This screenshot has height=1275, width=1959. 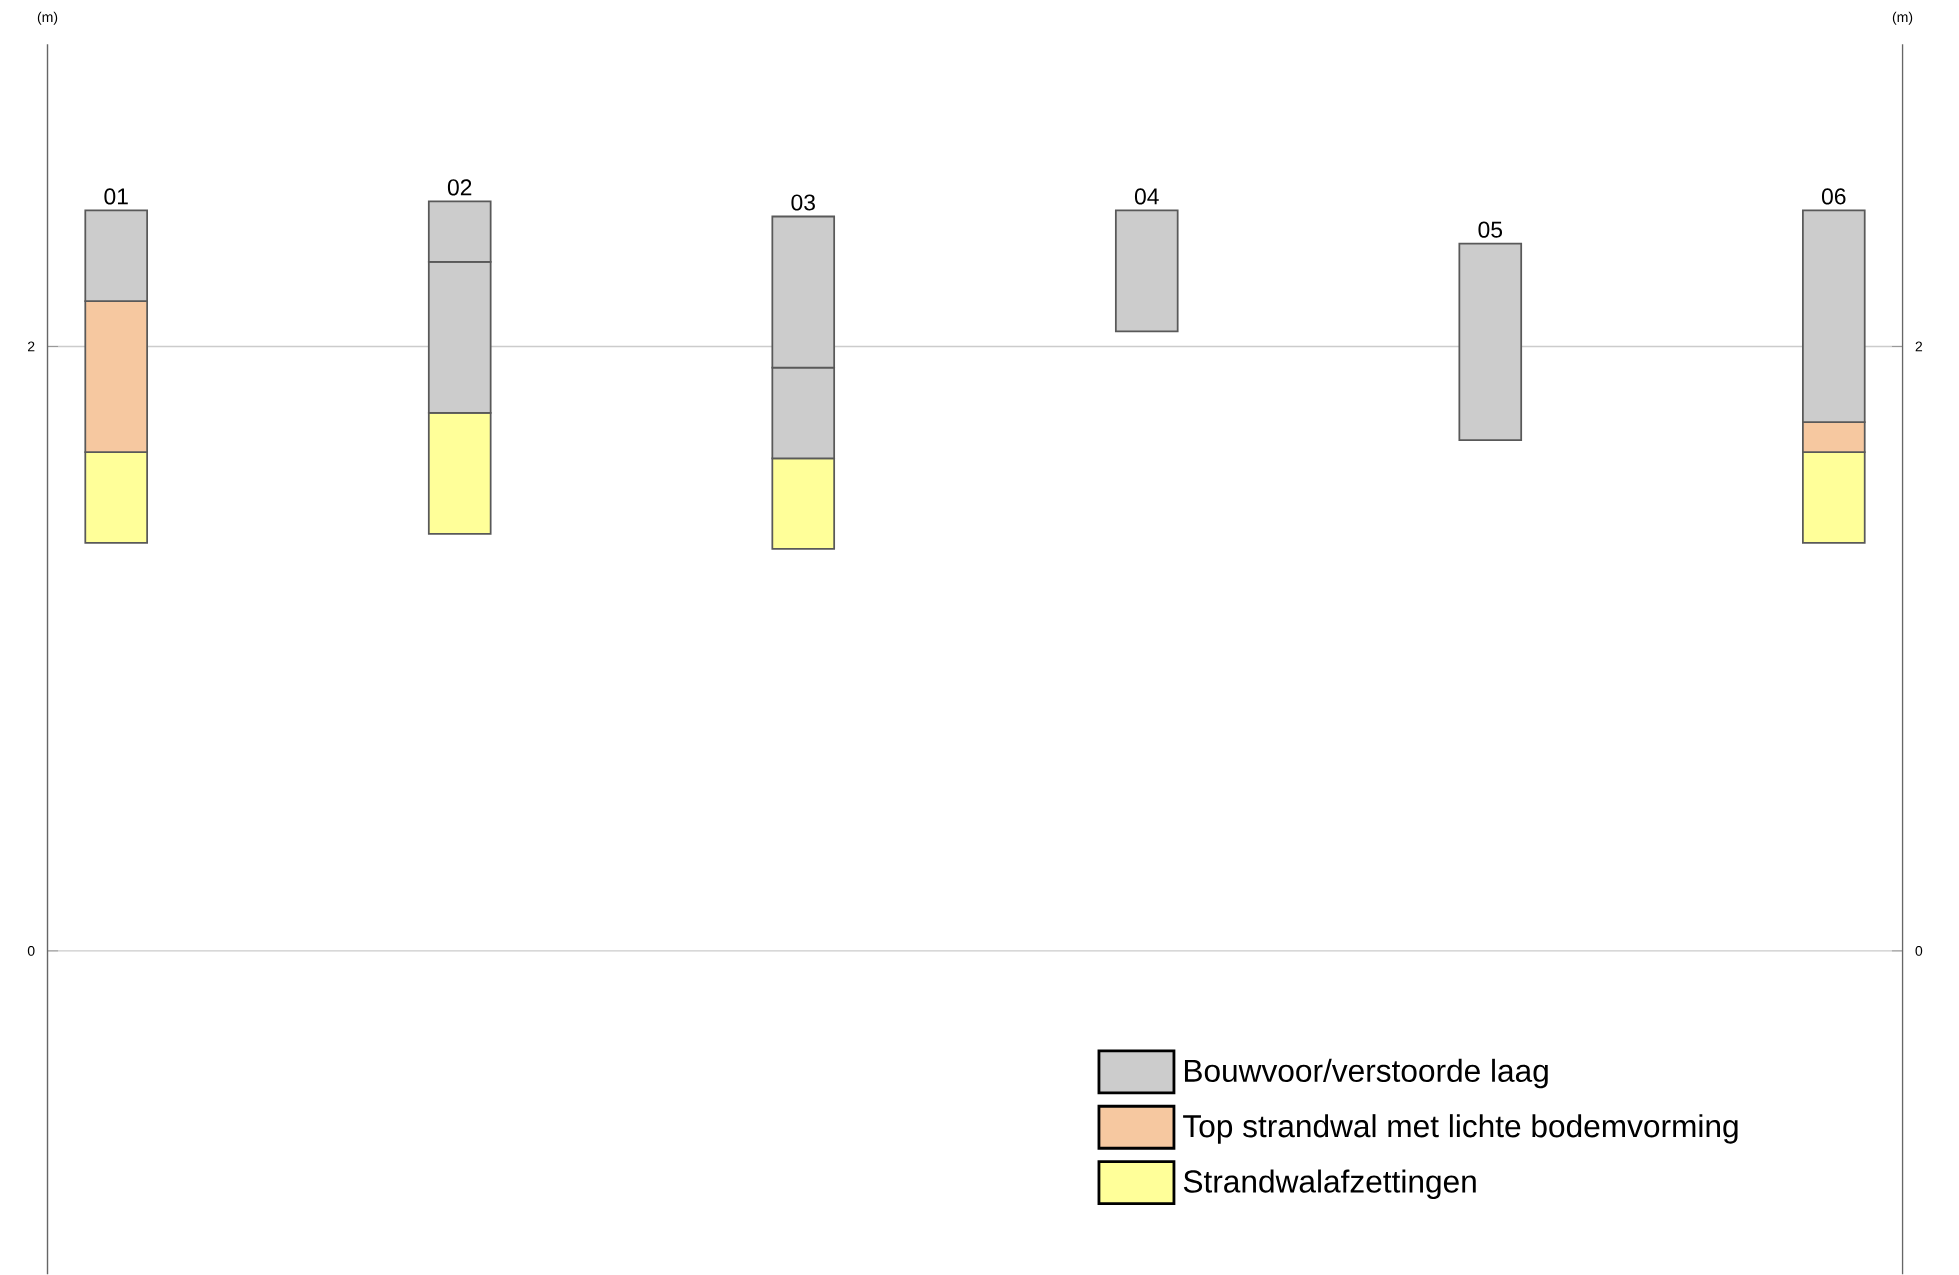 What do you see at coordinates (1146, 196) in the screenshot?
I see `x-tick-label: 04` at bounding box center [1146, 196].